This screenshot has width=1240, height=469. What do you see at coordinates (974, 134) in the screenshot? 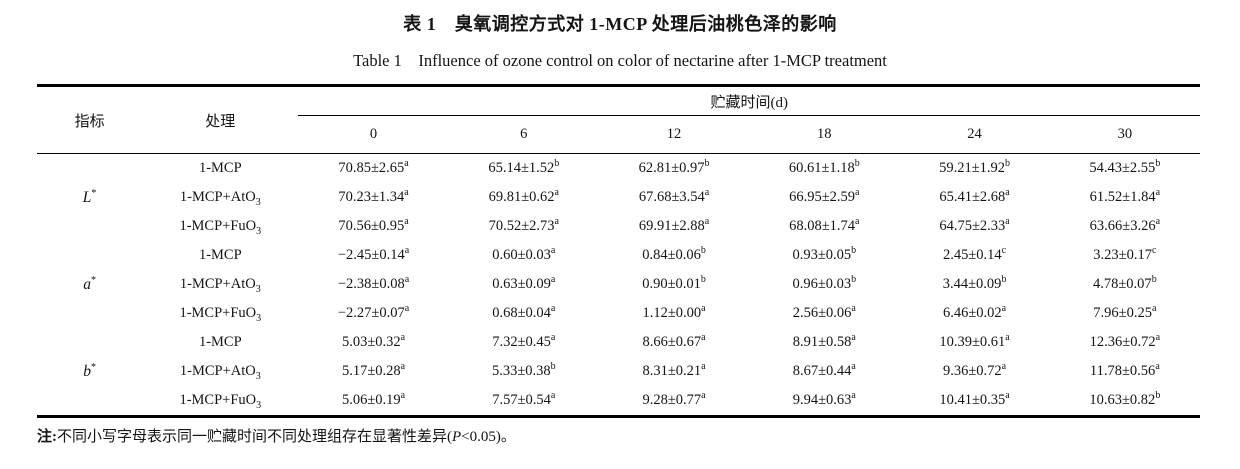
I see `header-day-24: 24` at bounding box center [974, 134].